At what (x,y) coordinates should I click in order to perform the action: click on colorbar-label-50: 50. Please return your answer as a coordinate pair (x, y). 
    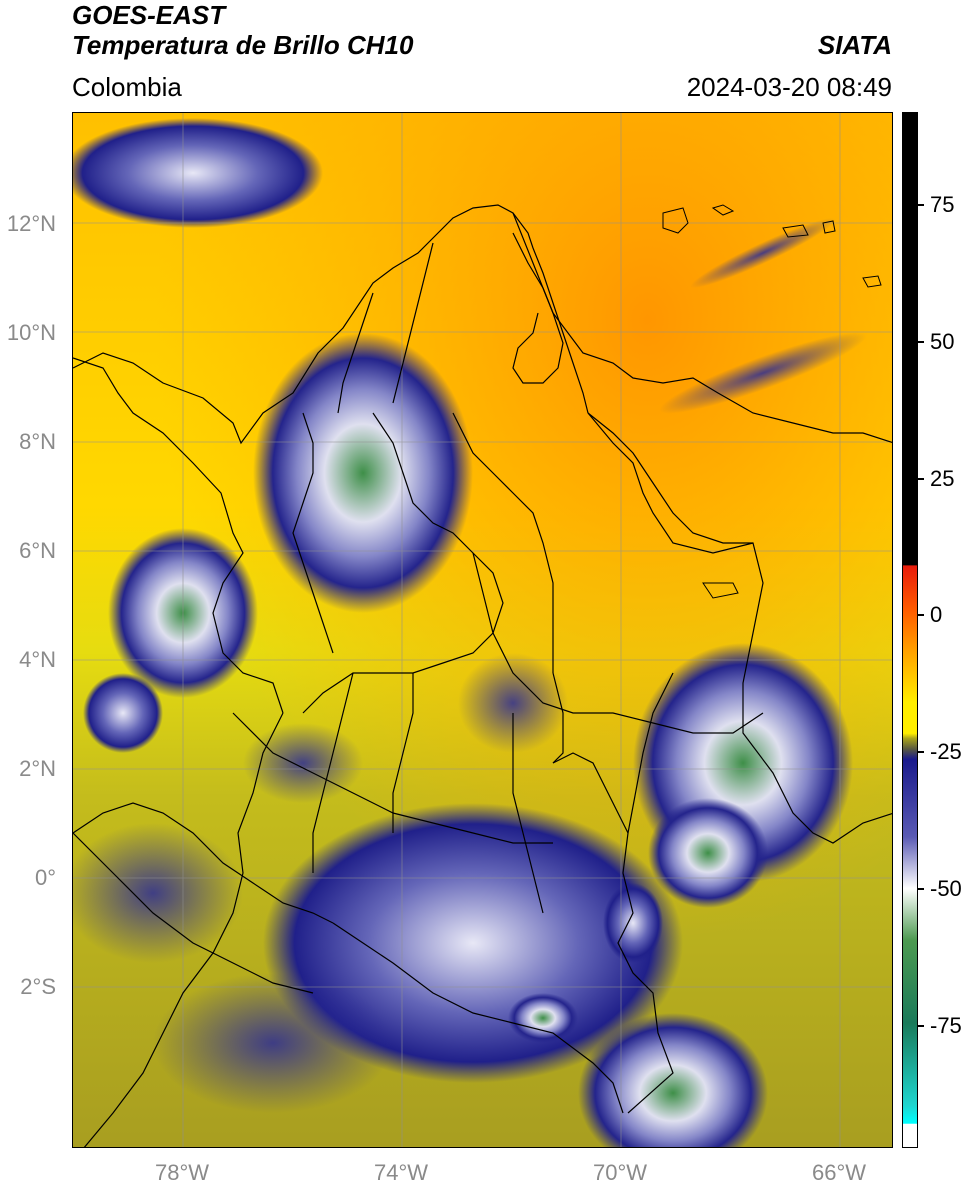
    Looking at the image, I should click on (942, 341).